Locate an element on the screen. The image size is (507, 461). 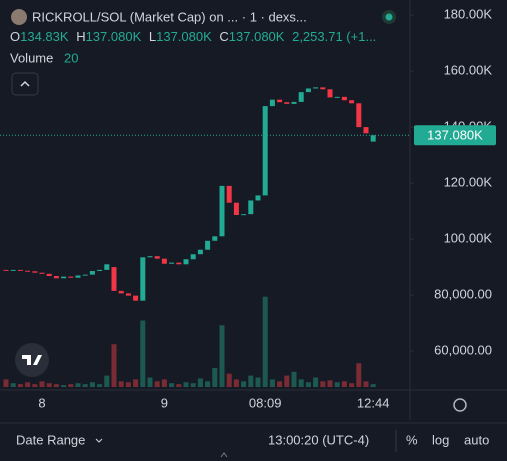
y-tick-label: 100.00K is located at coordinates (468, 238).